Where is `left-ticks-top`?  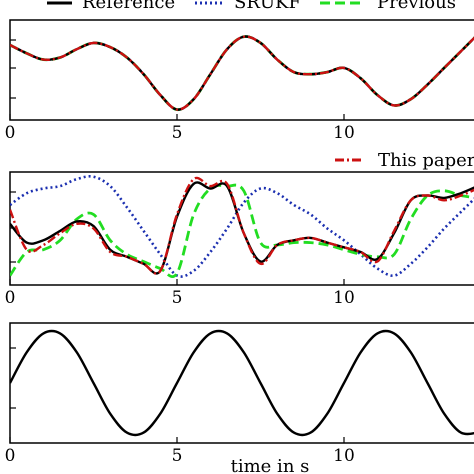
left-ticks-top is located at coordinates (13, 69).